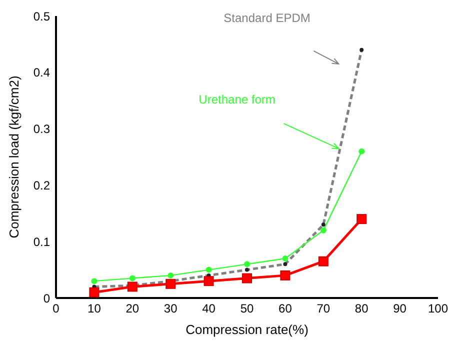 The height and width of the screenshot is (350, 460). What do you see at coordinates (285, 309) in the screenshot?
I see `x-tick-label: 60` at bounding box center [285, 309].